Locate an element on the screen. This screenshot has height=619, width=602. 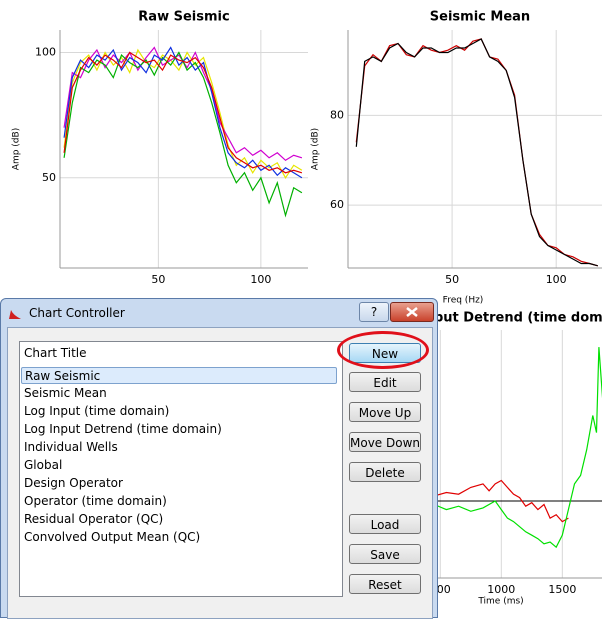
list-item: Log Input (time domain) is located at coordinates (97, 411).